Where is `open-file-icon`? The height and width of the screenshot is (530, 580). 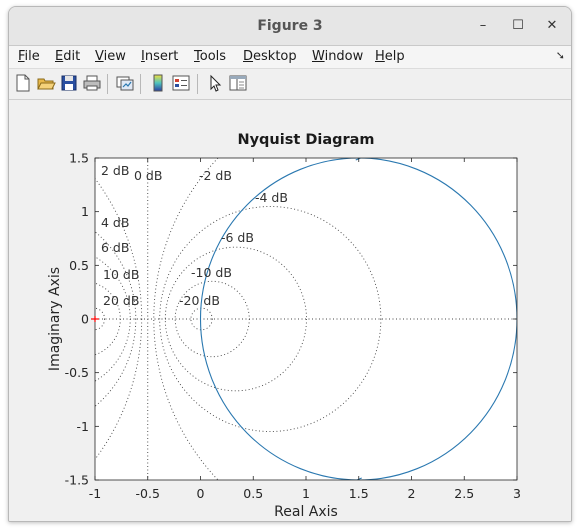
open-file-icon is located at coordinates (46, 83).